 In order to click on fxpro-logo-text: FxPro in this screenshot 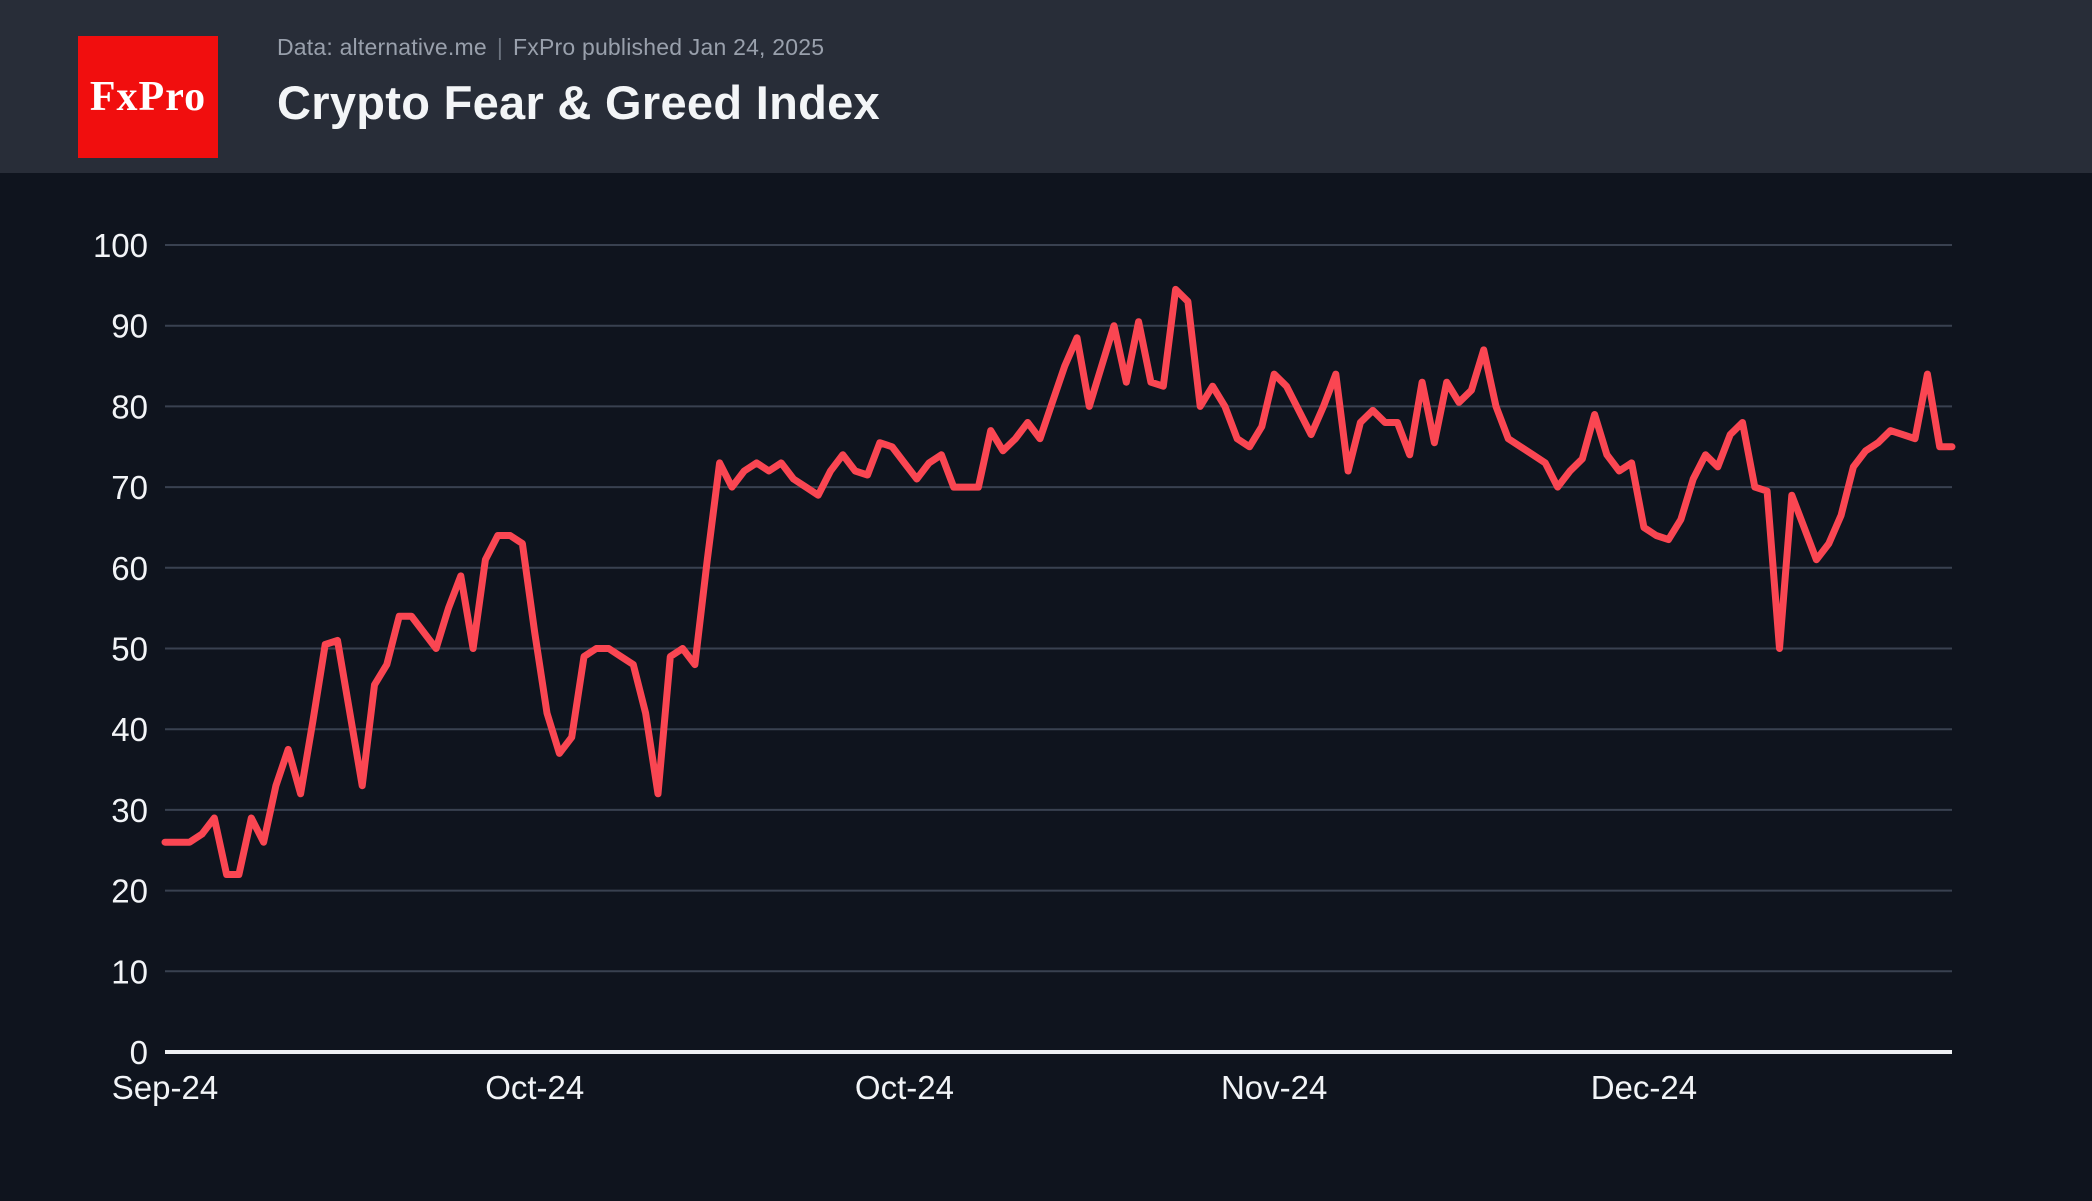, I will do `click(148, 97)`.